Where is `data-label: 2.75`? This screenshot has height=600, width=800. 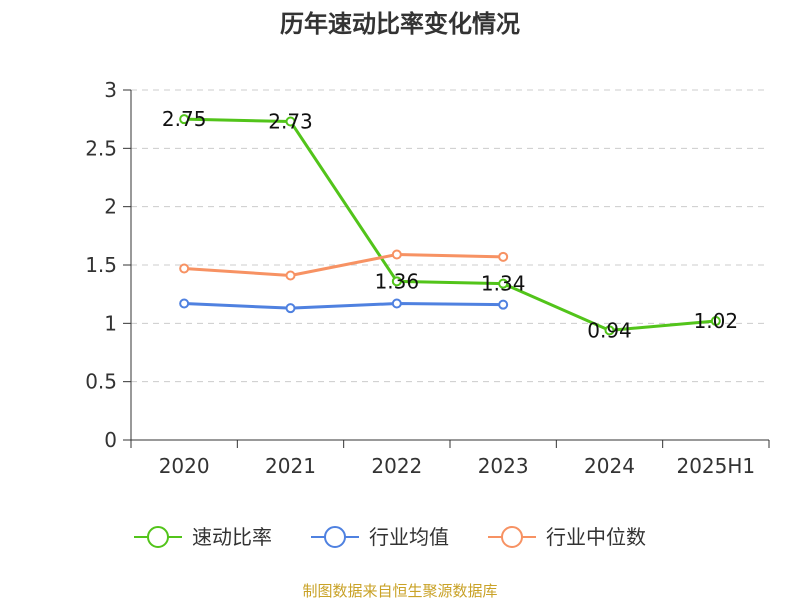 data-label: 2.75 is located at coordinates (184, 119).